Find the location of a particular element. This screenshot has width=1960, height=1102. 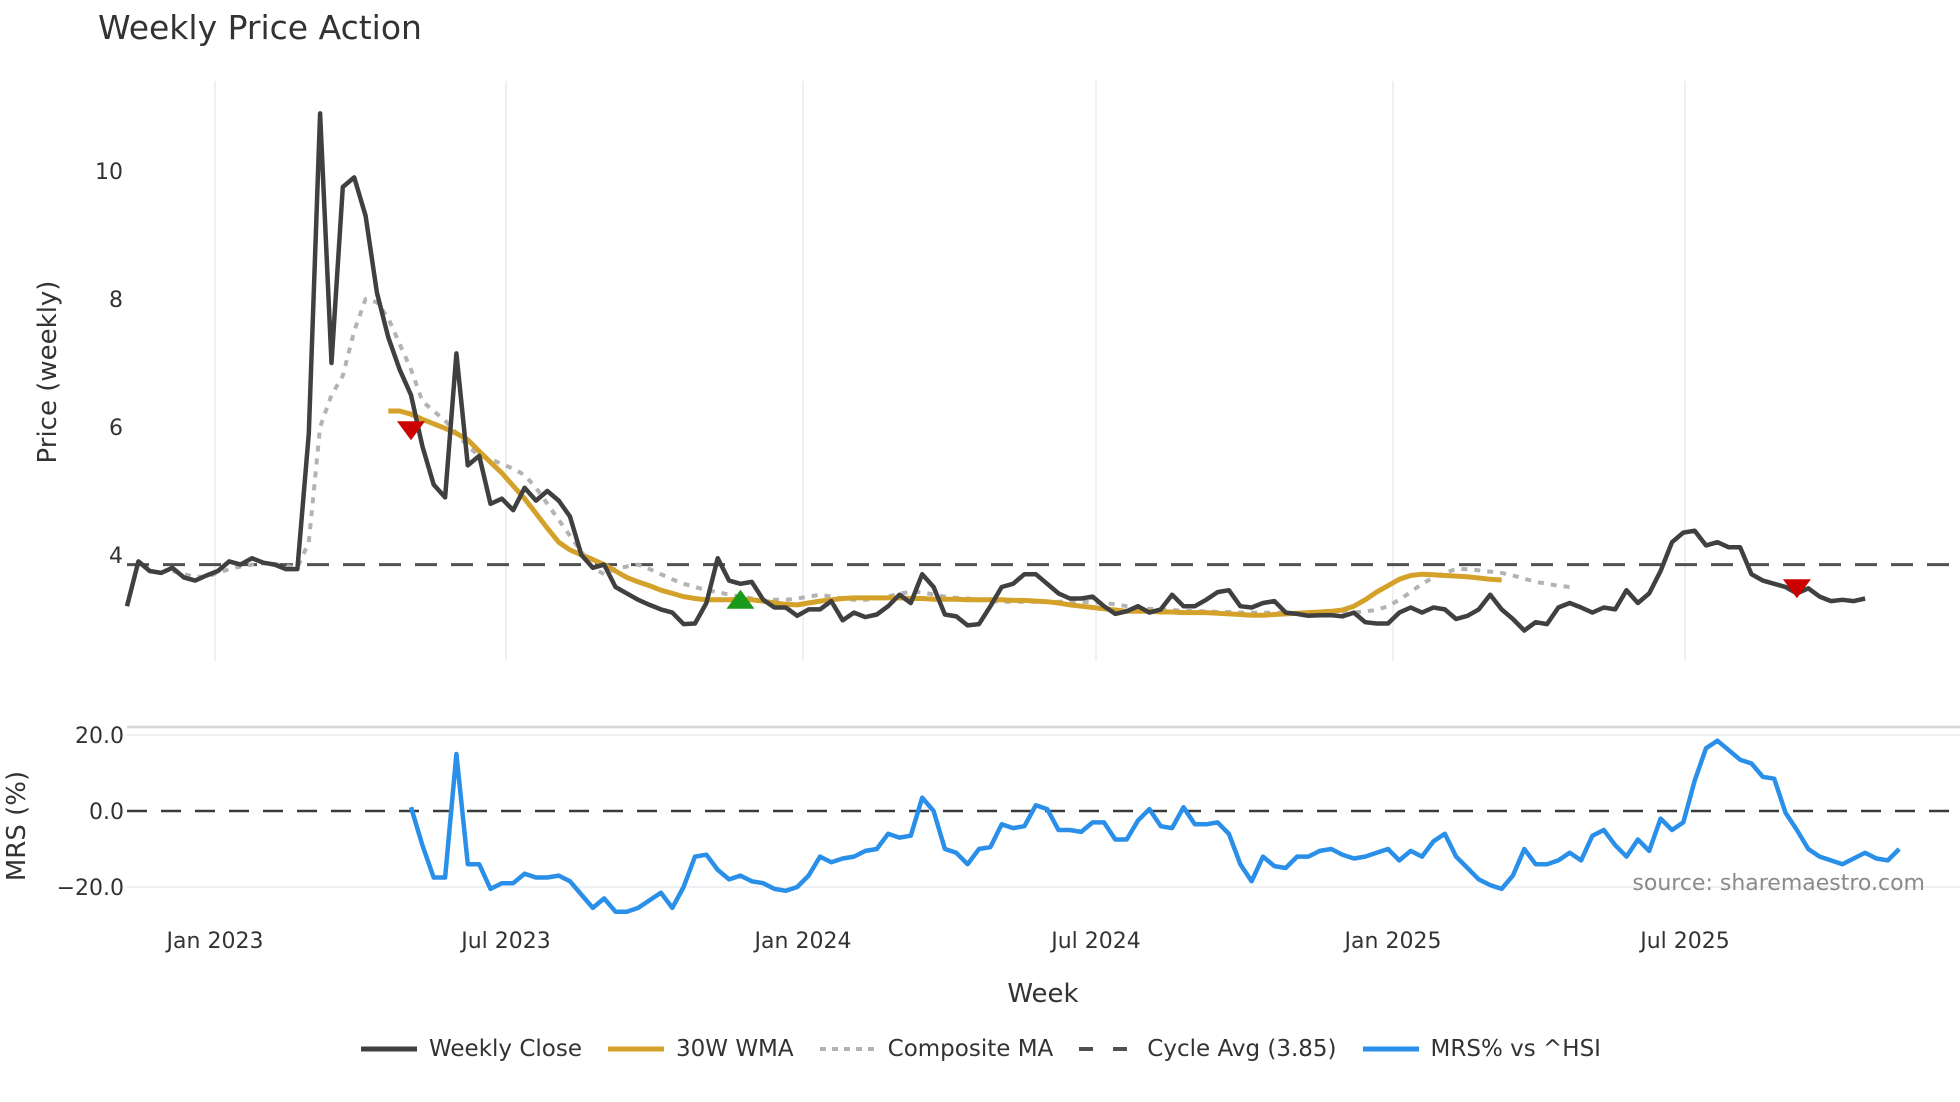

mrs-y-tick-label: −20.0 is located at coordinates (90, 888).